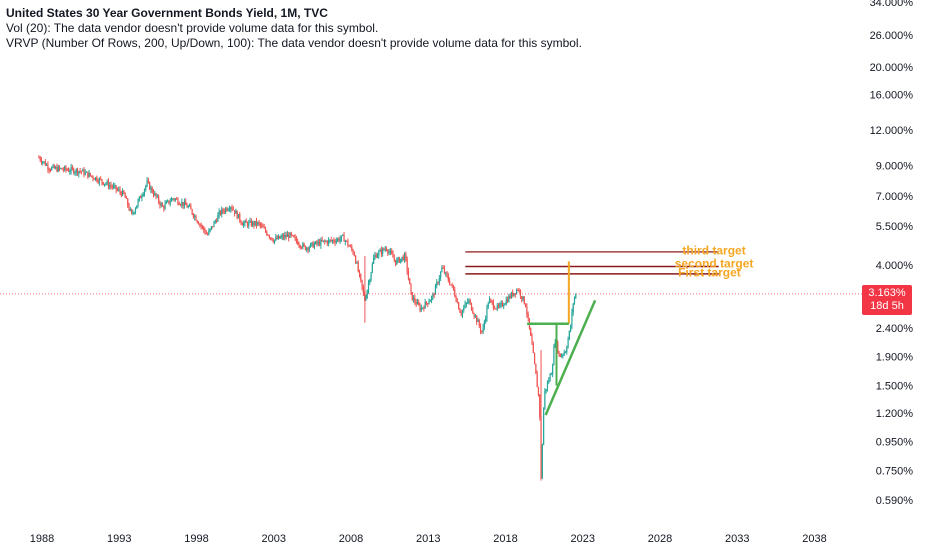 The width and height of the screenshot is (932, 550). Describe the element at coordinates (895, 472) in the screenshot. I see `y-tick-label: 0.750%` at that location.